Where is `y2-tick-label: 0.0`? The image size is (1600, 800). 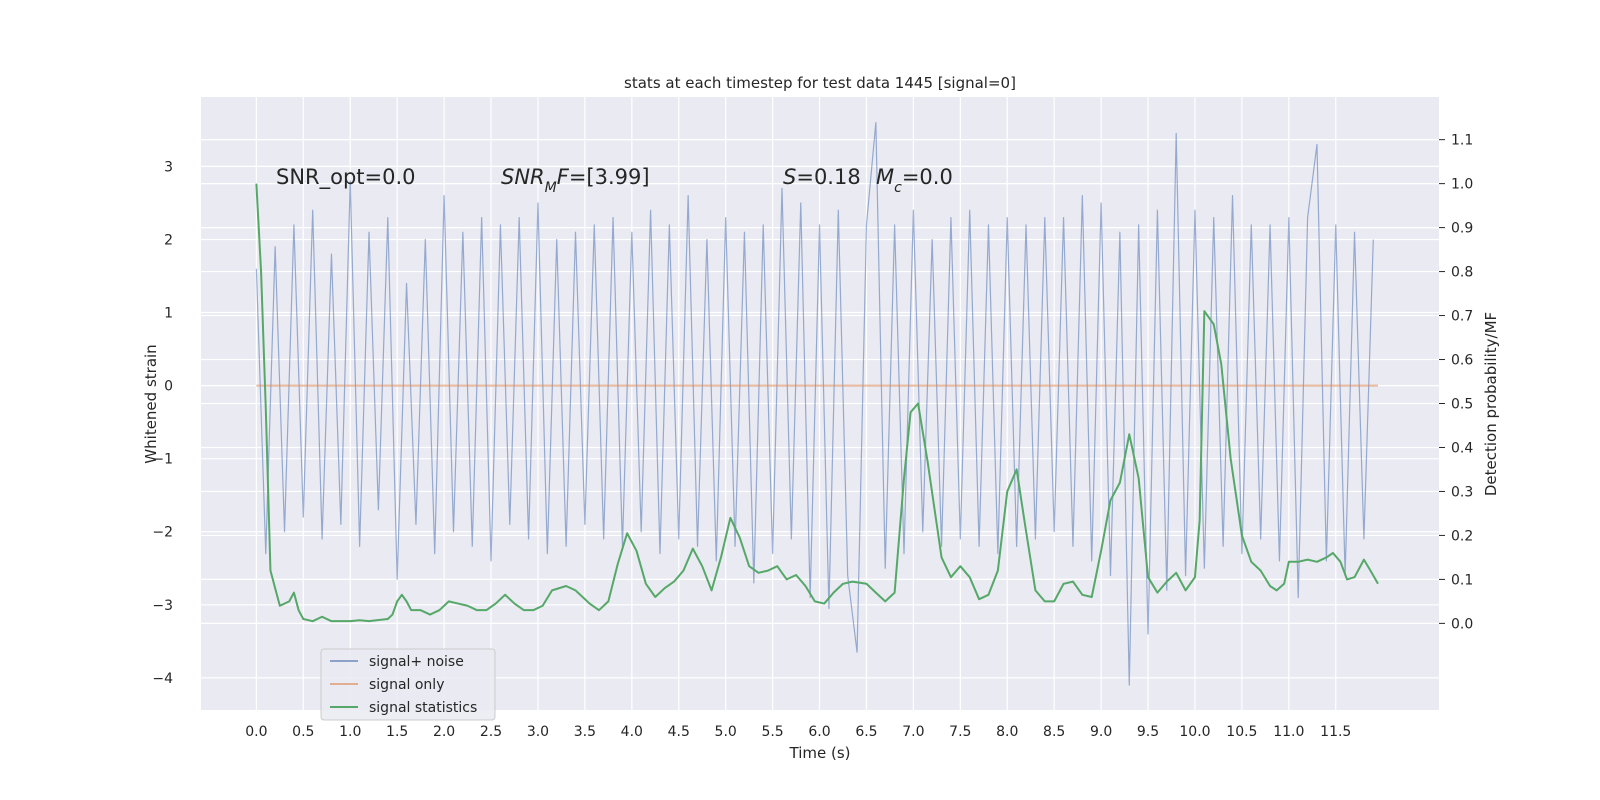
y2-tick-label: 0.0 is located at coordinates (1462, 624).